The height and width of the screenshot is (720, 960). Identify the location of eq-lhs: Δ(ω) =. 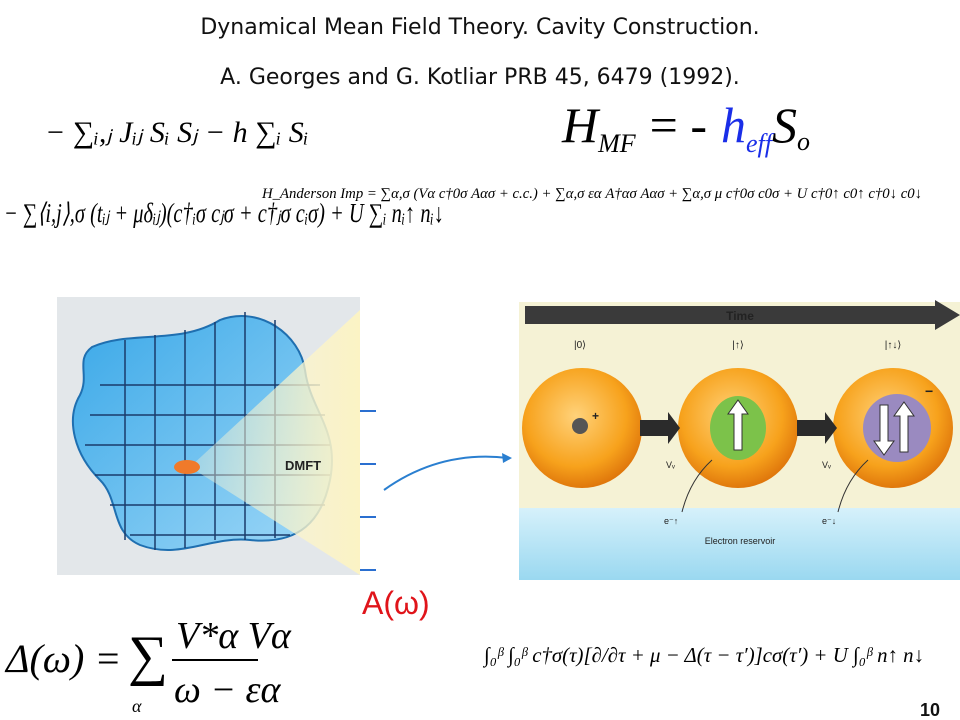
(62, 658).